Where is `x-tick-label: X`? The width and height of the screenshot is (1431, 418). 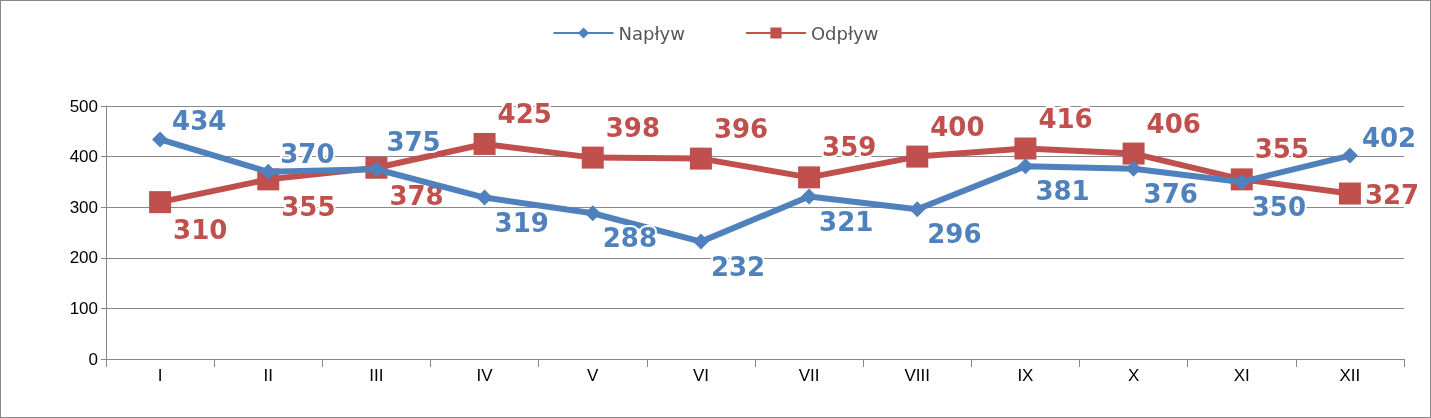 x-tick-label: X is located at coordinates (1133, 375).